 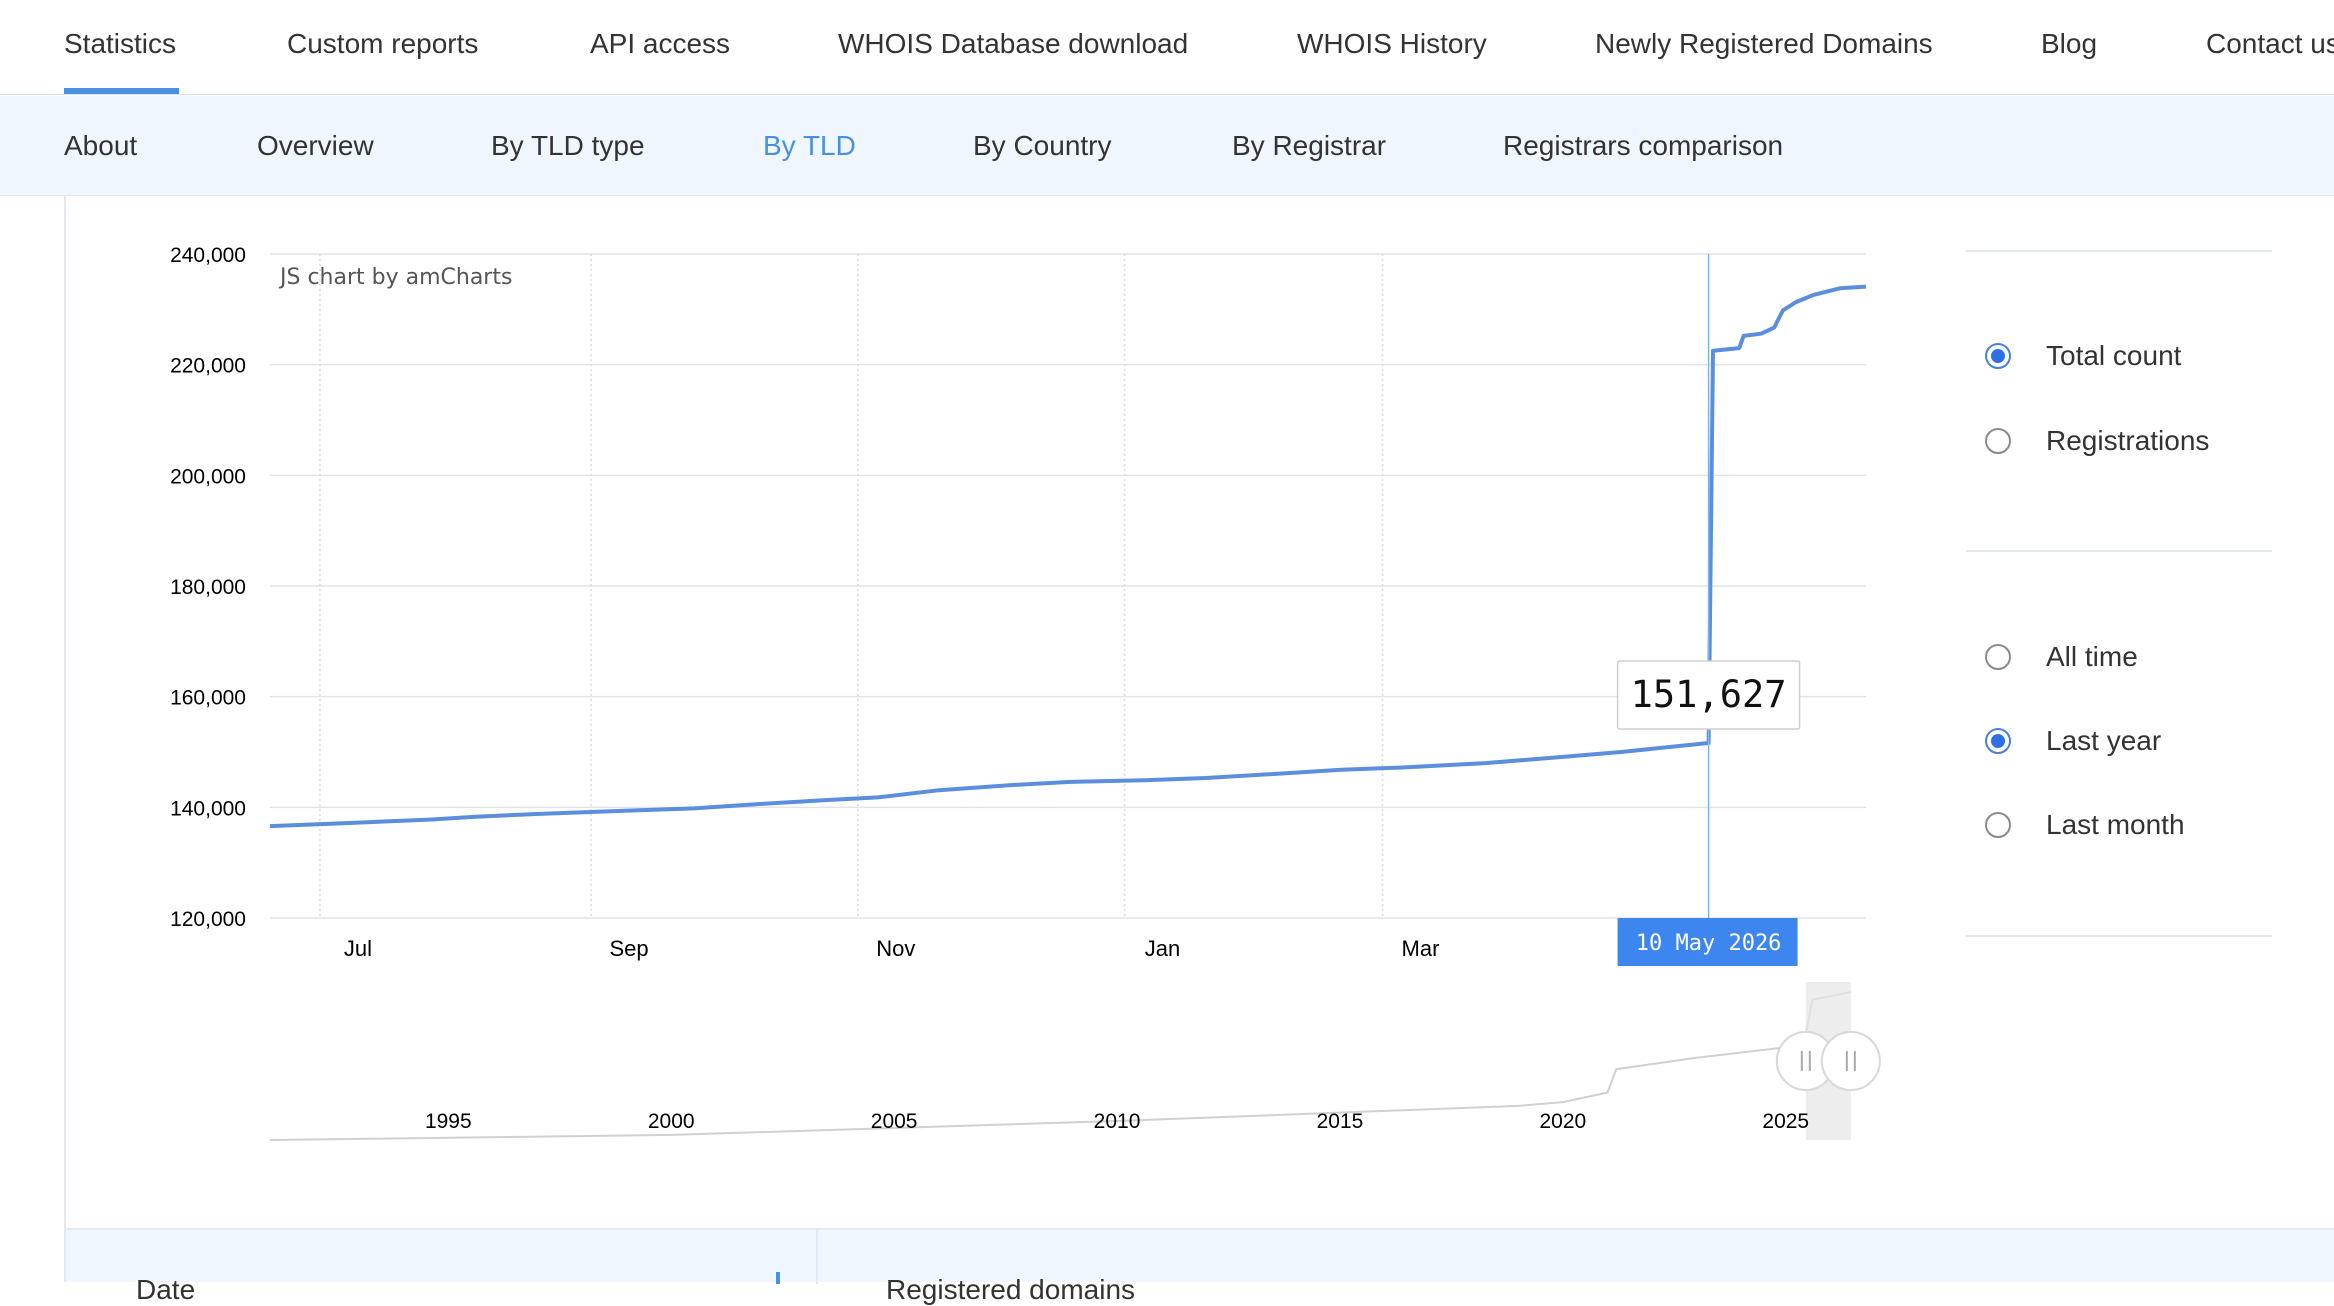 I want to click on tooltip-value: 151,627, so click(x=1709, y=694).